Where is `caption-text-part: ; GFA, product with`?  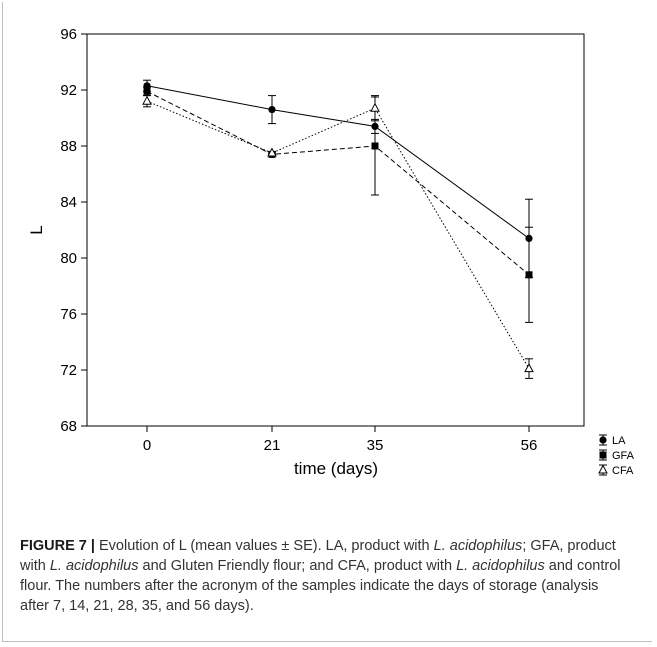 caption-text-part: ; GFA, product with is located at coordinates (318, 556).